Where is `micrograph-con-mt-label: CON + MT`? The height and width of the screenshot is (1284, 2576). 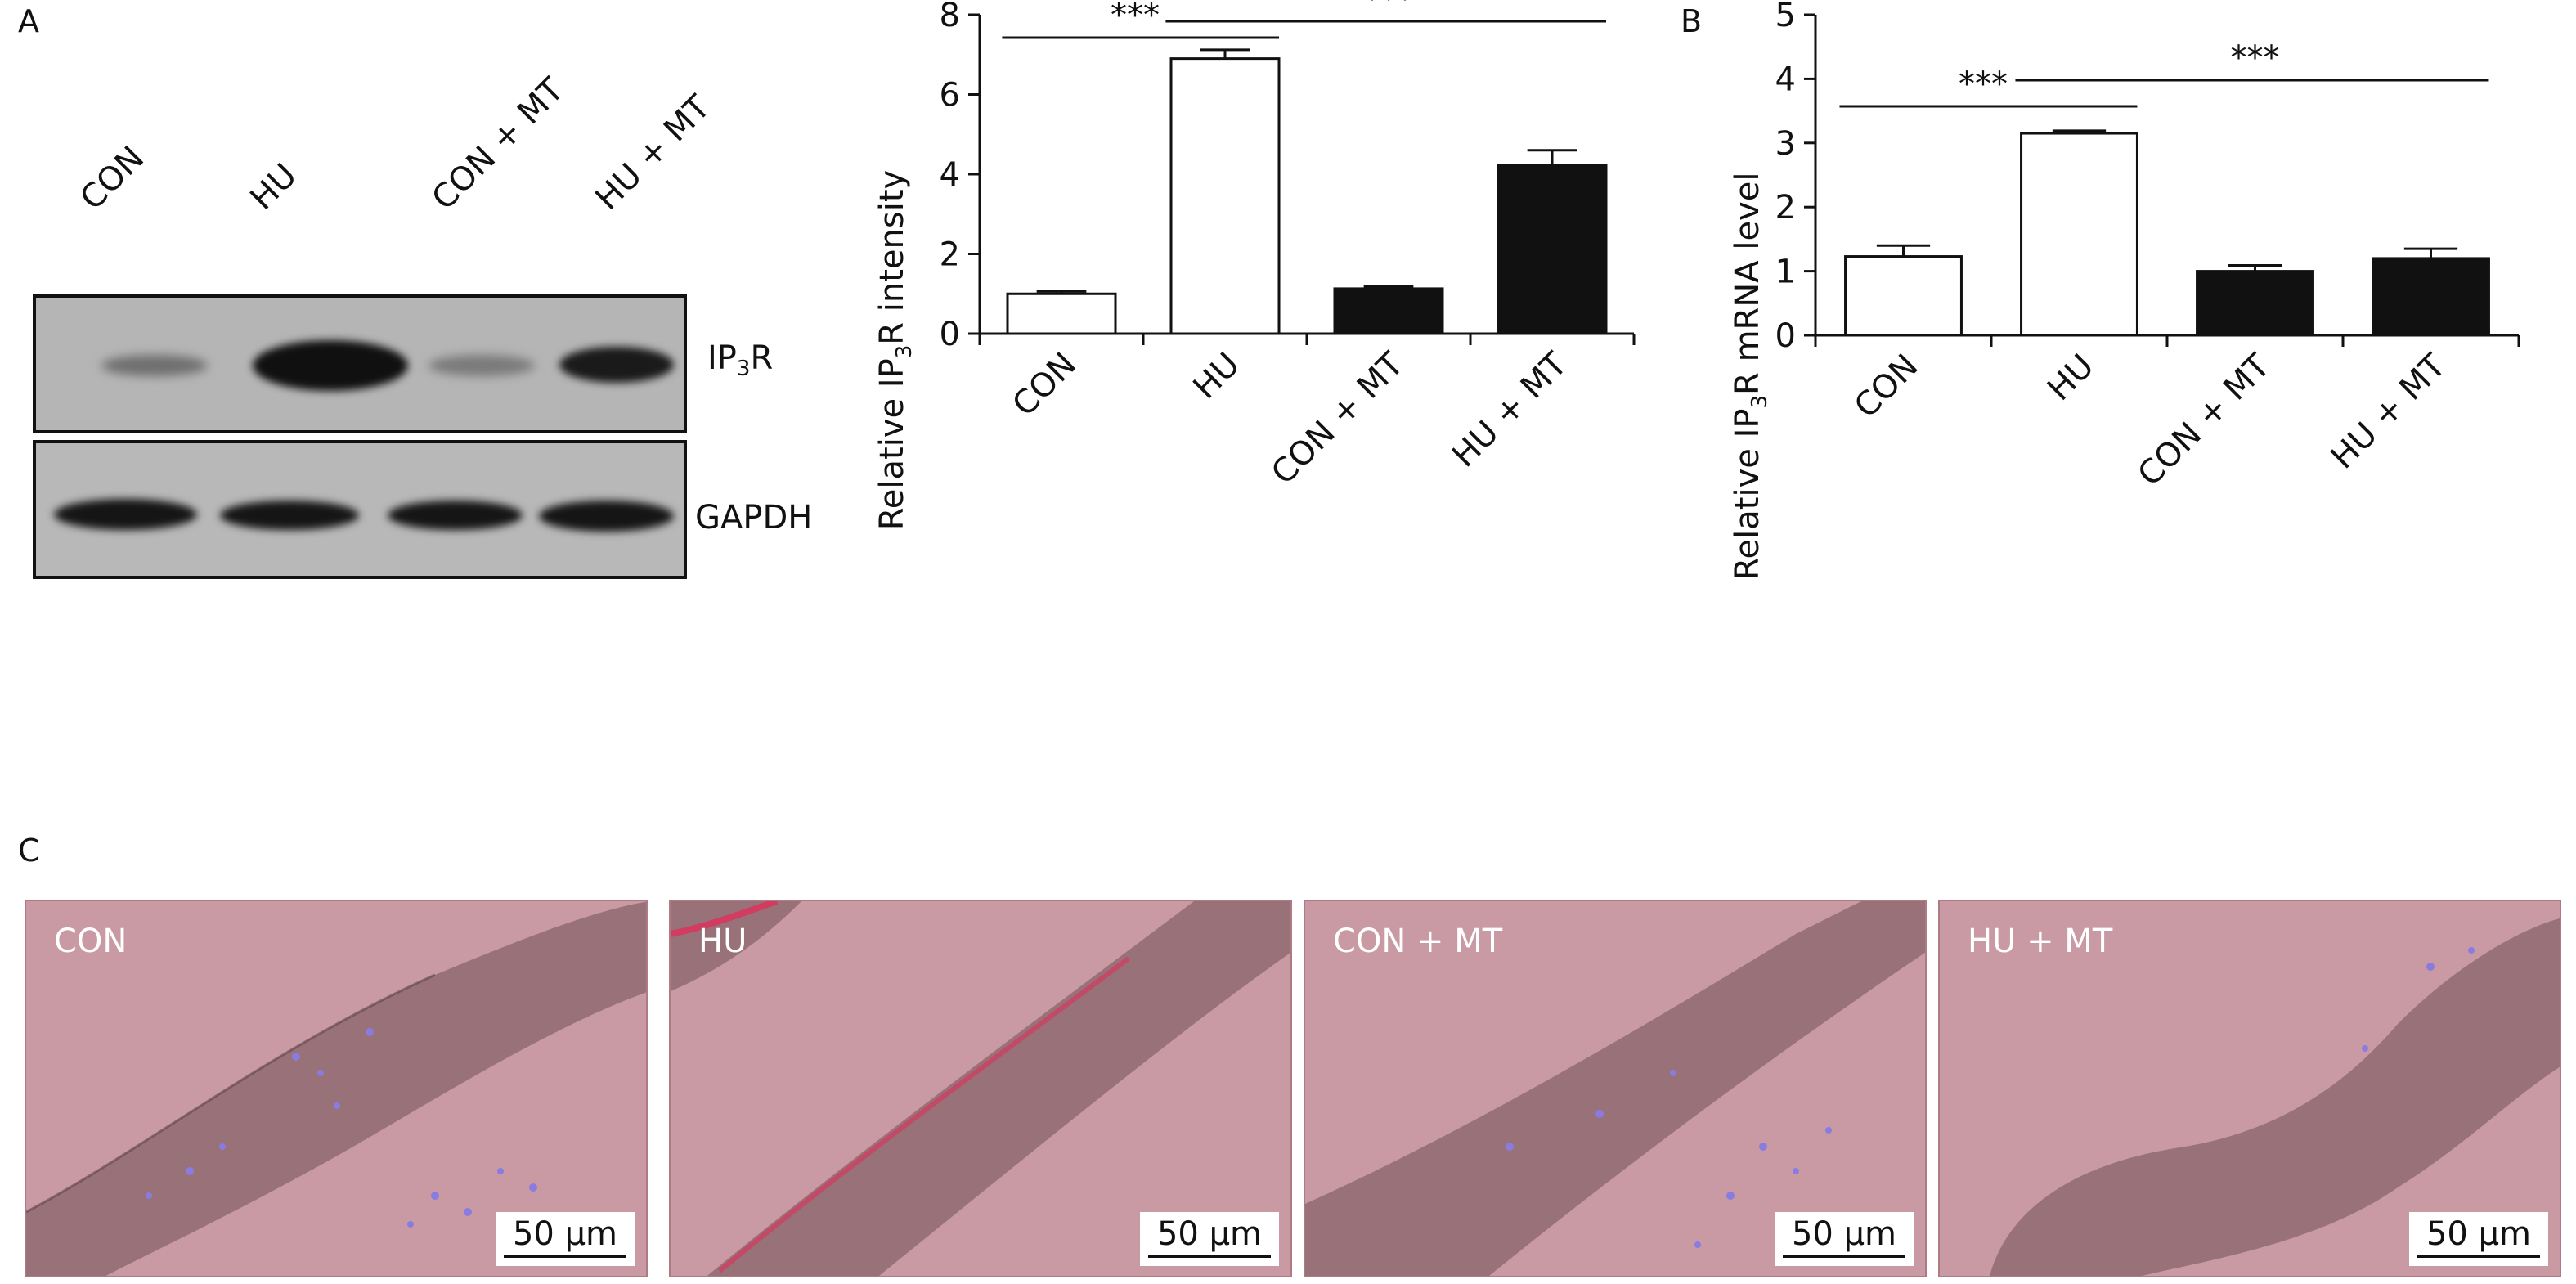 micrograph-con-mt-label: CON + MT is located at coordinates (1418, 941).